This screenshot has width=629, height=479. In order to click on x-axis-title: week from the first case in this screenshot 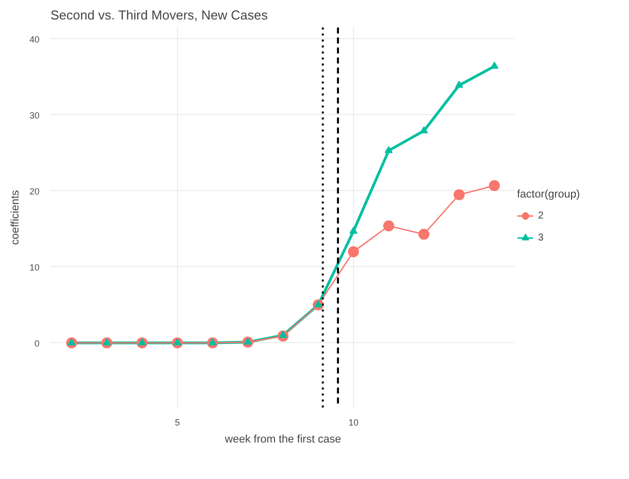, I will do `click(283, 440)`.